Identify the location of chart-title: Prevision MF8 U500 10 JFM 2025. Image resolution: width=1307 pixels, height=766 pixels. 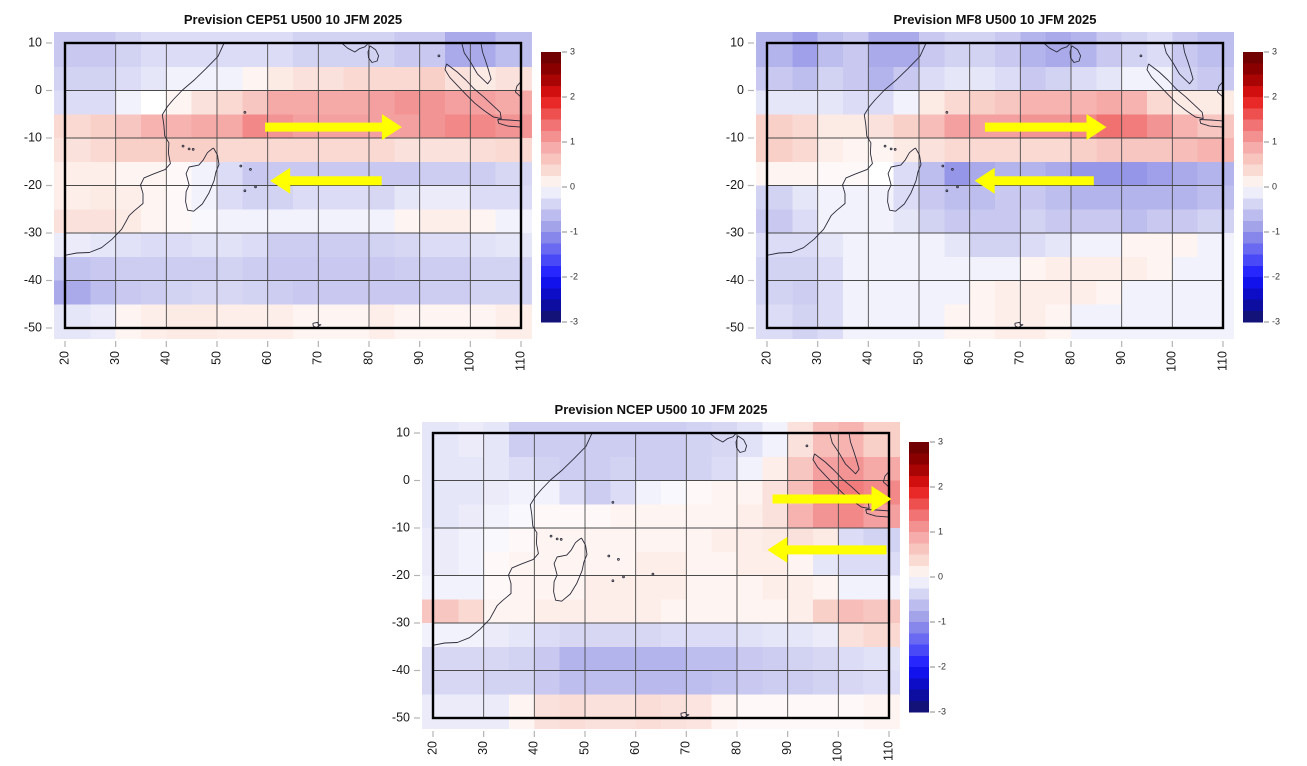
(994, 19).